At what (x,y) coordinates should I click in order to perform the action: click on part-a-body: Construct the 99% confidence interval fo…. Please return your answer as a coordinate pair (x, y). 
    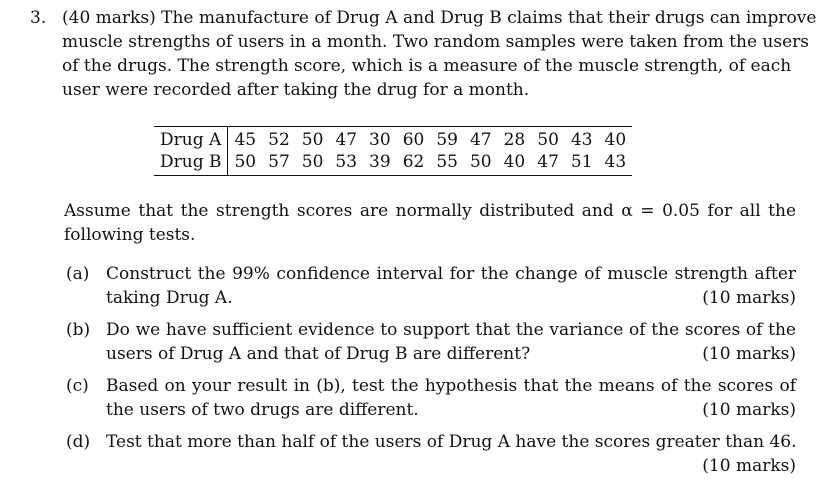
    Looking at the image, I should click on (451, 286).